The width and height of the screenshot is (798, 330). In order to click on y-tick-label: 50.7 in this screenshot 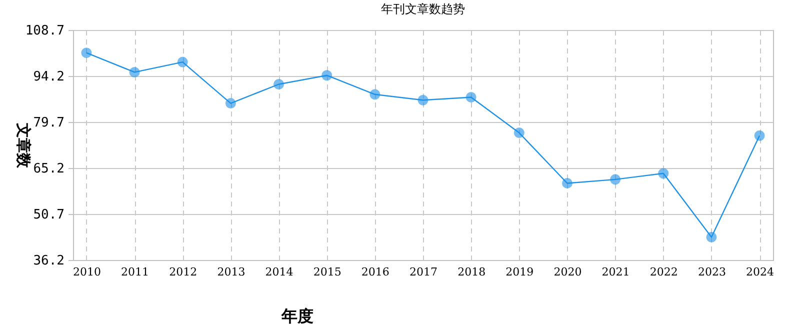, I will do `click(48, 215)`.